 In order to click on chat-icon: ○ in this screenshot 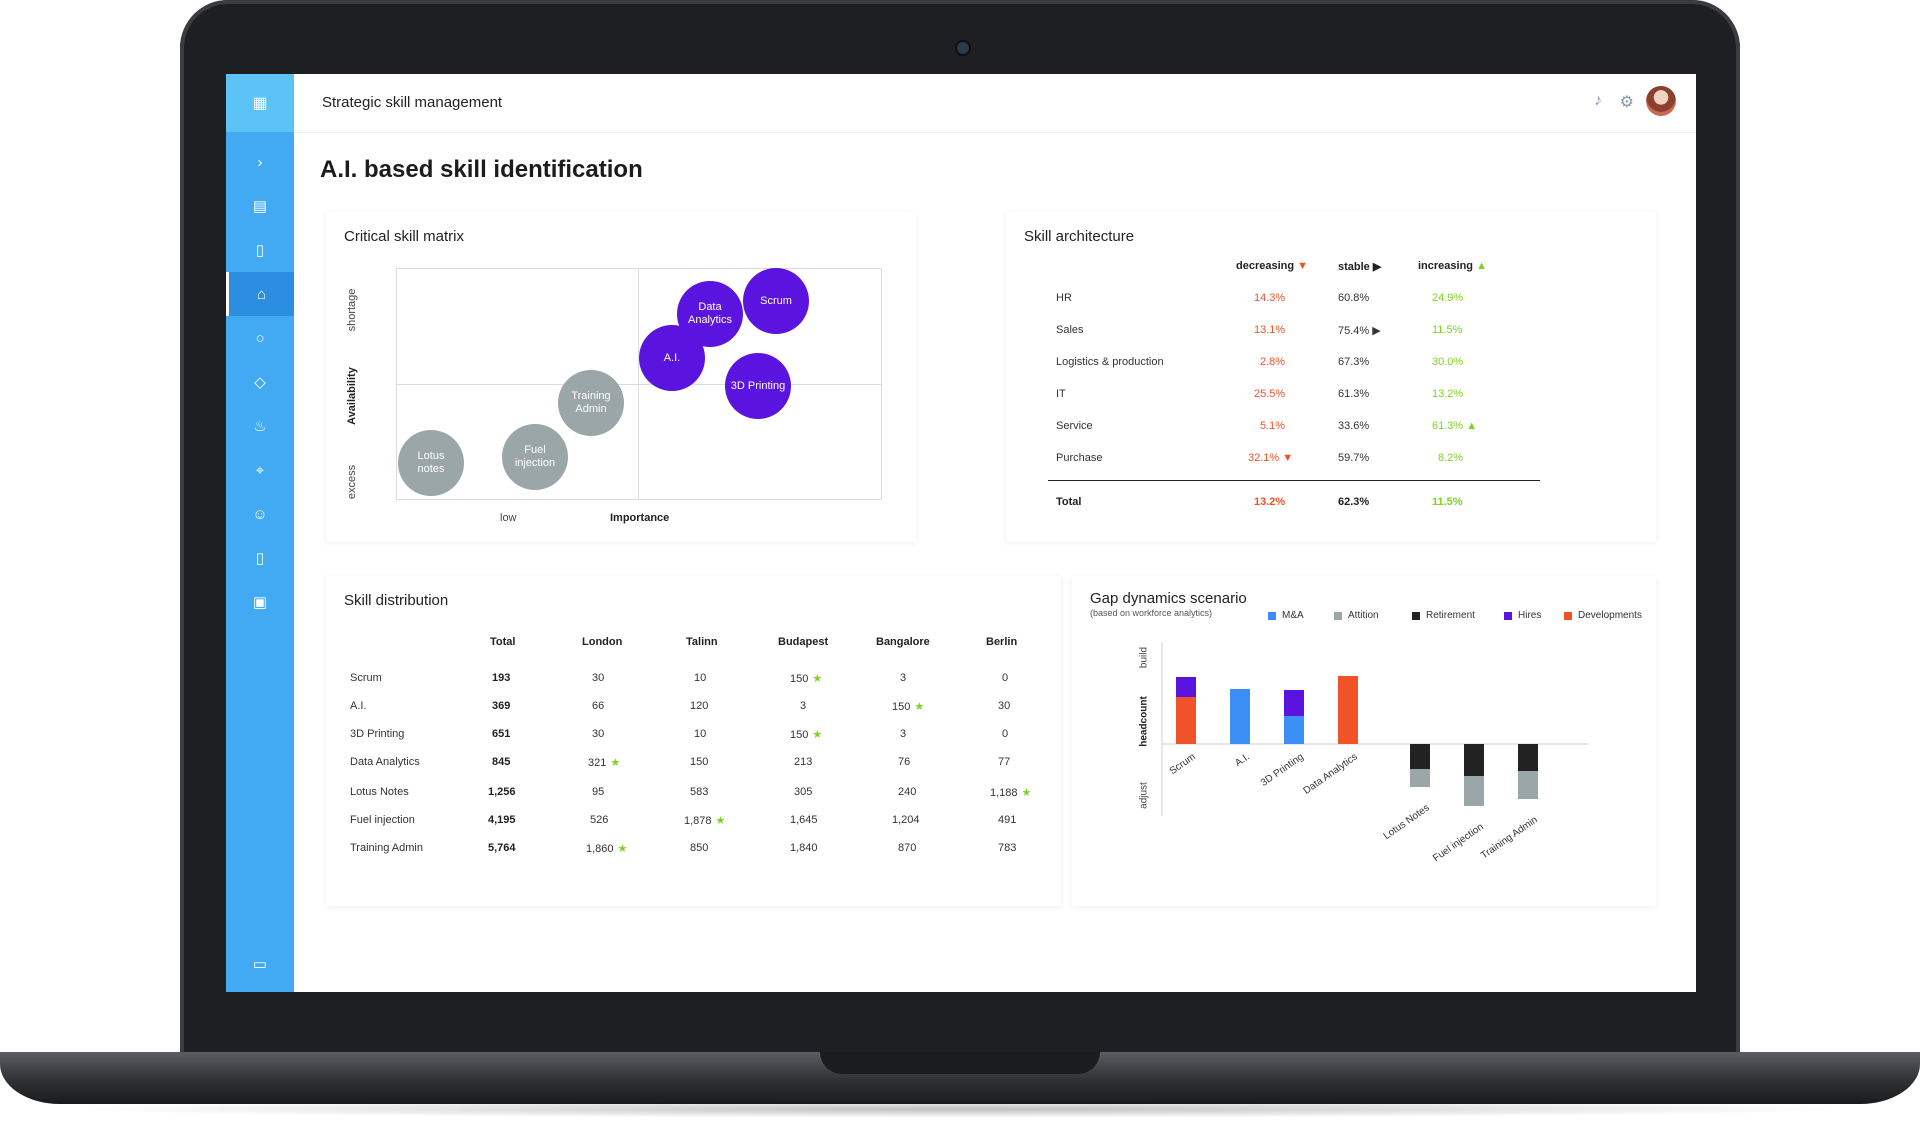, I will do `click(260, 338)`.